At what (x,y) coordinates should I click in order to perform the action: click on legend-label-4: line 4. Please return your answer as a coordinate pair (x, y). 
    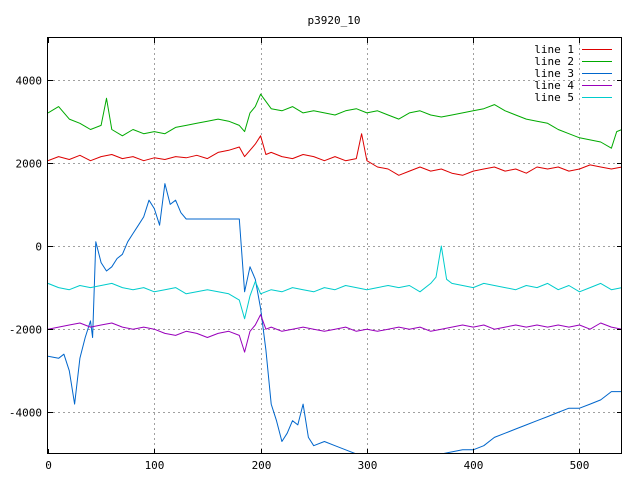
    Looking at the image, I should click on (554, 85).